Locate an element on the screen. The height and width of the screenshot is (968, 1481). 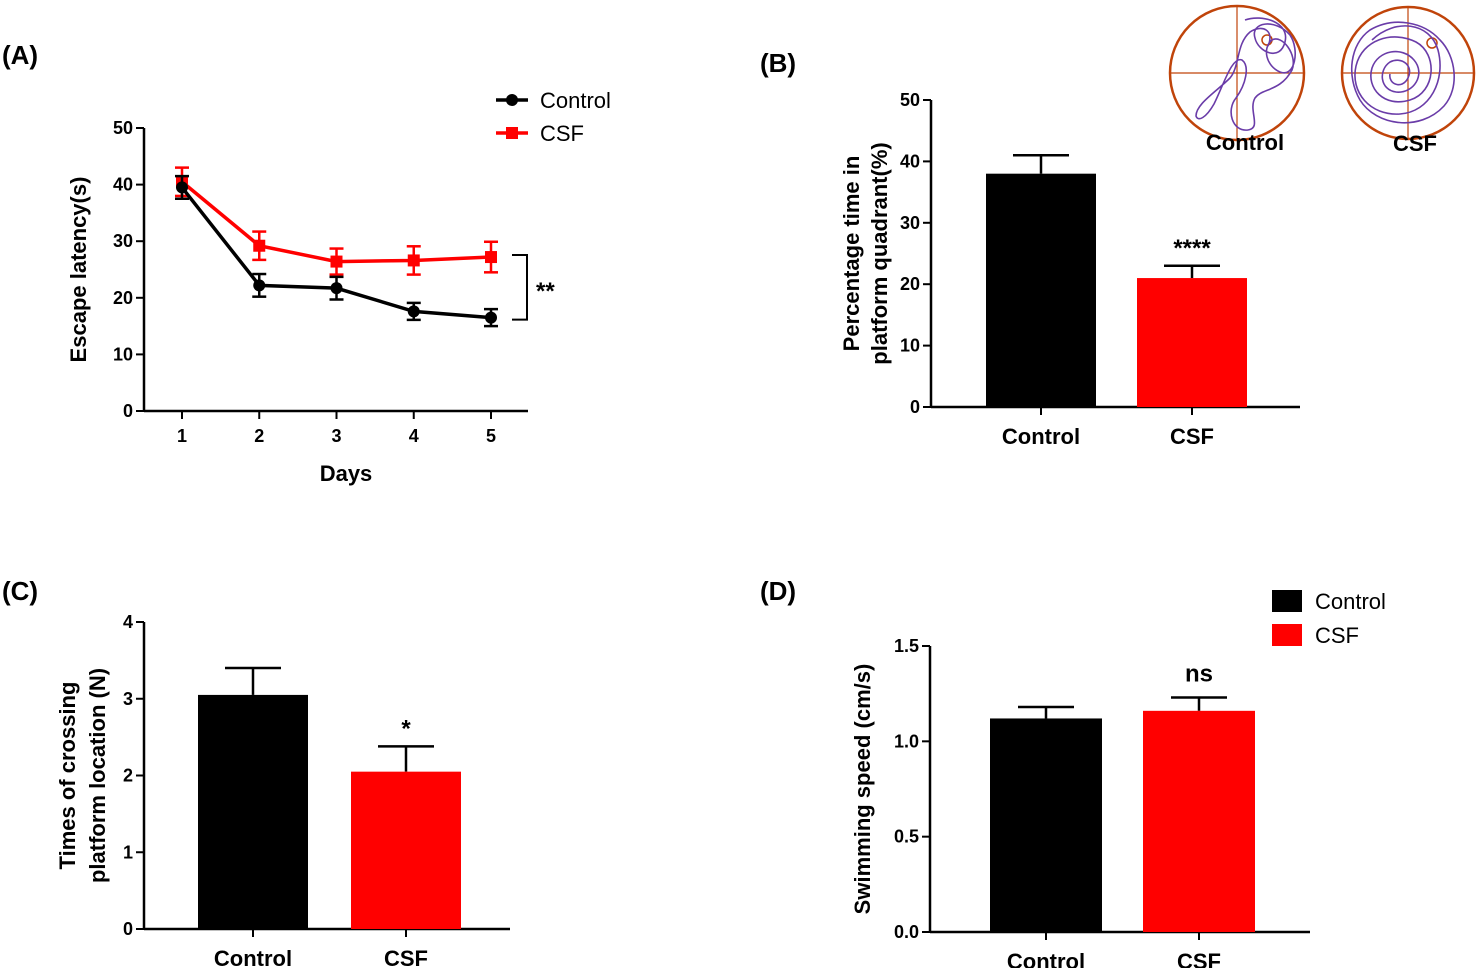
panel-b-y-tick-label: 30 is located at coordinates (910, 223).